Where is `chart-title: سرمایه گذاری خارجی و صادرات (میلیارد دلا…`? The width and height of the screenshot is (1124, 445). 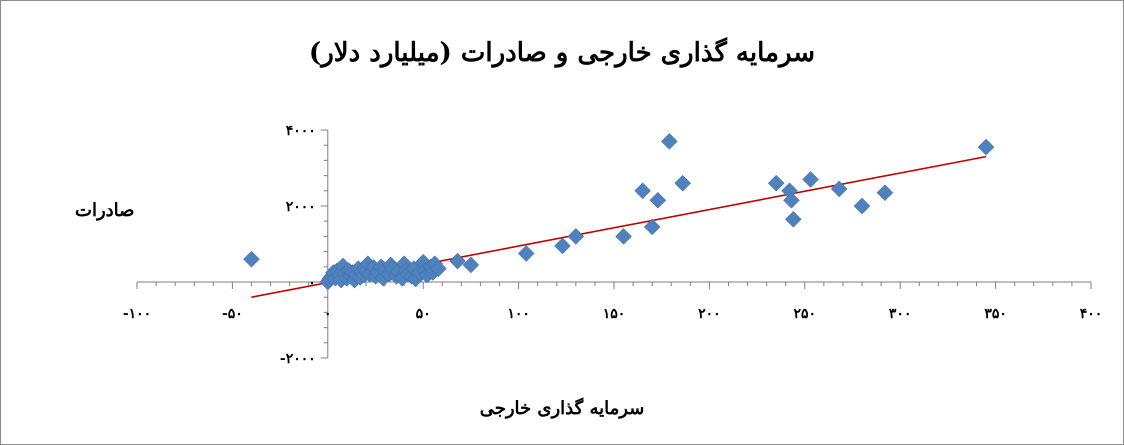
chart-title: سرمایه گذاری خارجی و صادرات (میلیارد دلا… is located at coordinates (562, 53).